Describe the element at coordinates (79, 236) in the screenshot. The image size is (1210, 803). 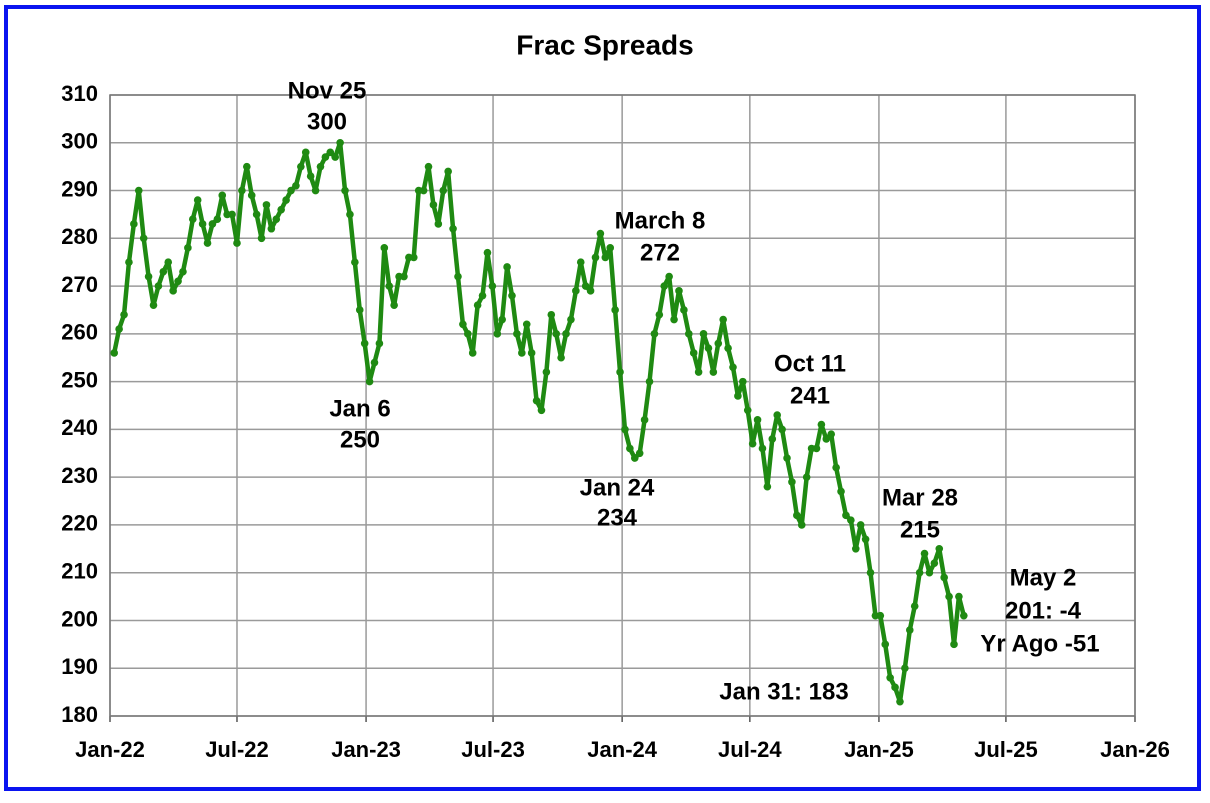
I see `y-tick-label: 280` at that location.